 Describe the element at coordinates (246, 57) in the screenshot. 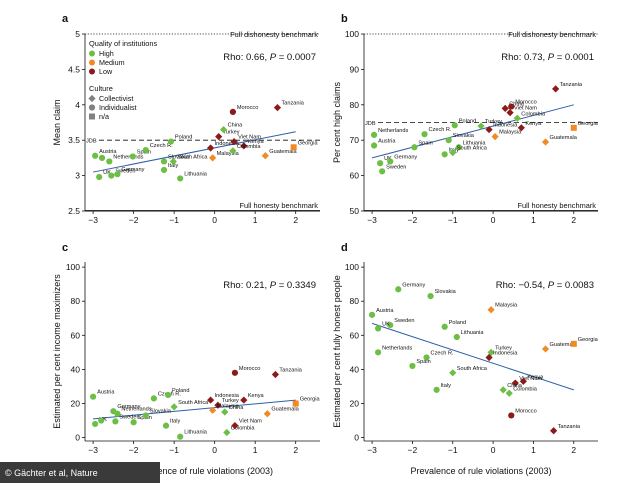

I see `rho-value: Rho: 0.66,` at that location.